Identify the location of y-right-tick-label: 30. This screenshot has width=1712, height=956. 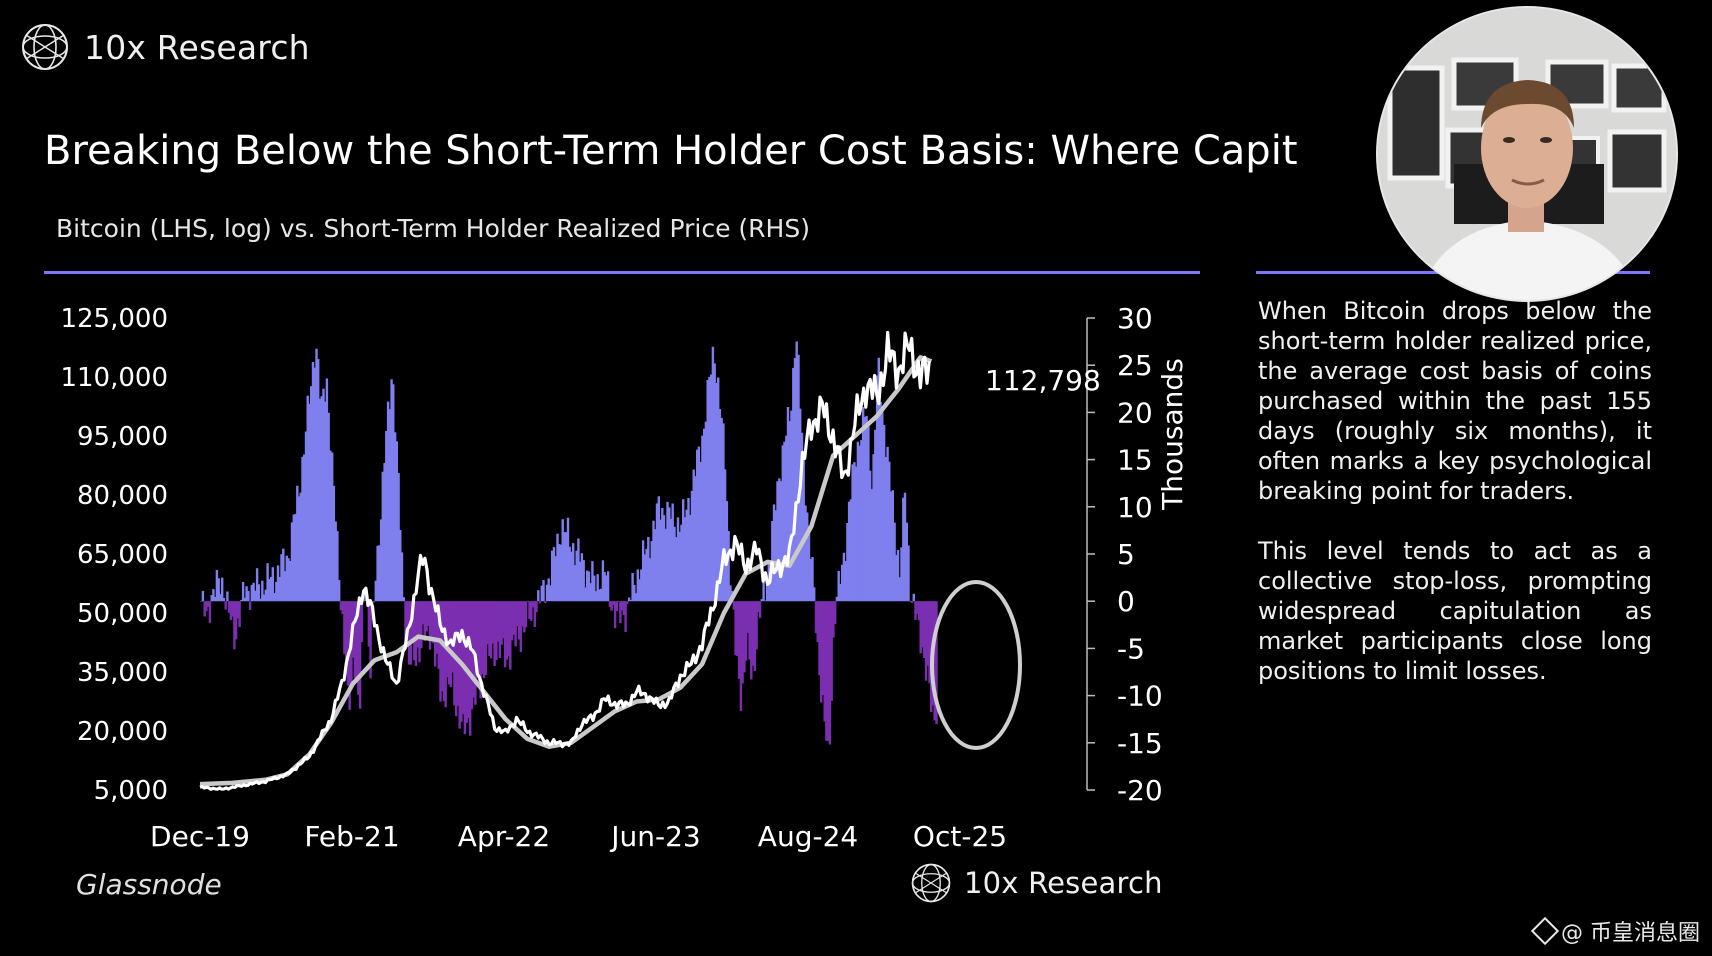
(1135, 318).